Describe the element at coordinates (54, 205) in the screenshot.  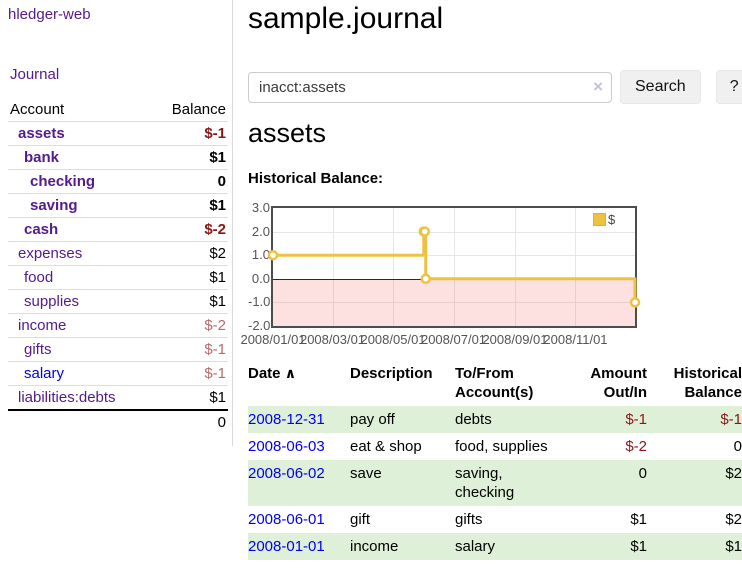
I see `account-link-saving: saving` at that location.